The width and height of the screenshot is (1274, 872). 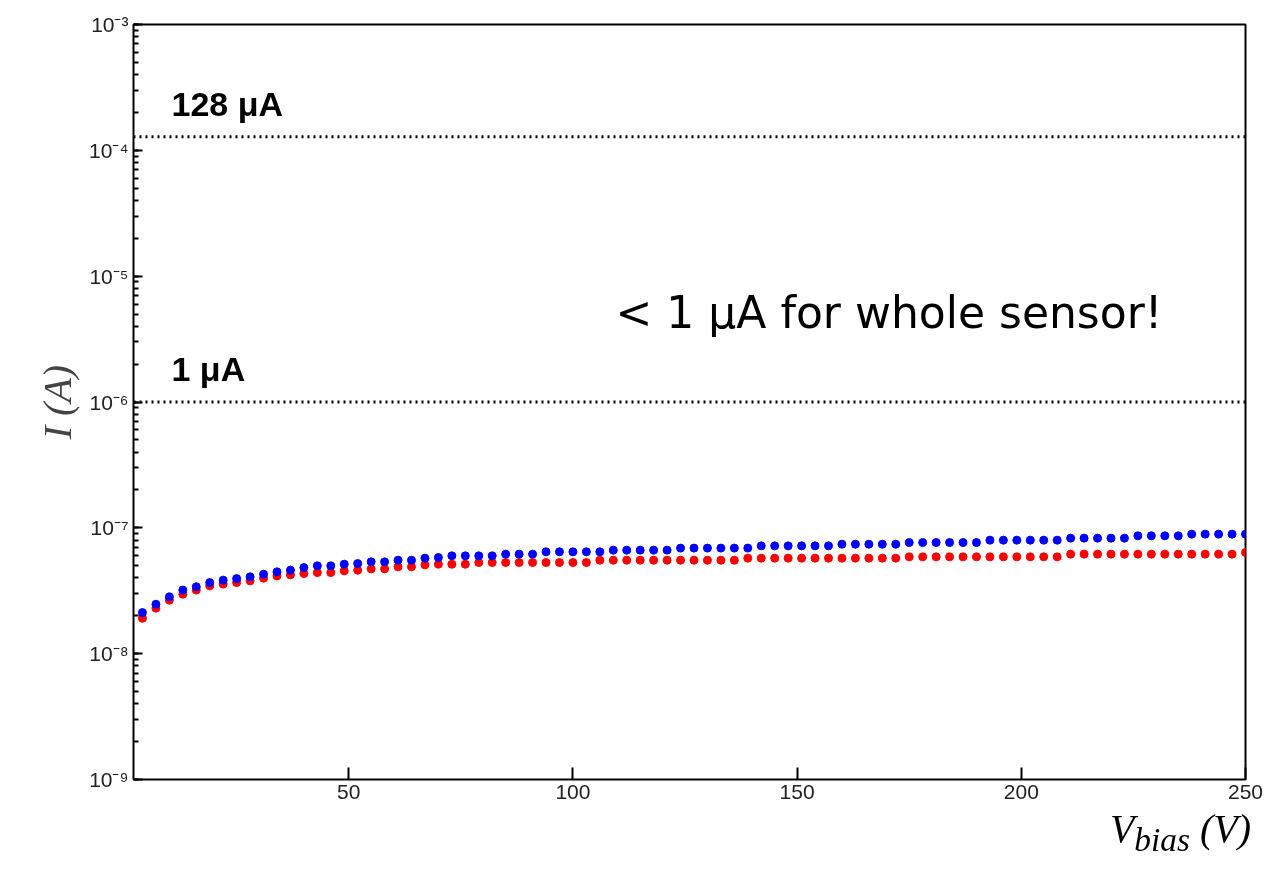 What do you see at coordinates (1021, 791) in the screenshot?
I see `x-tick-label: 200` at bounding box center [1021, 791].